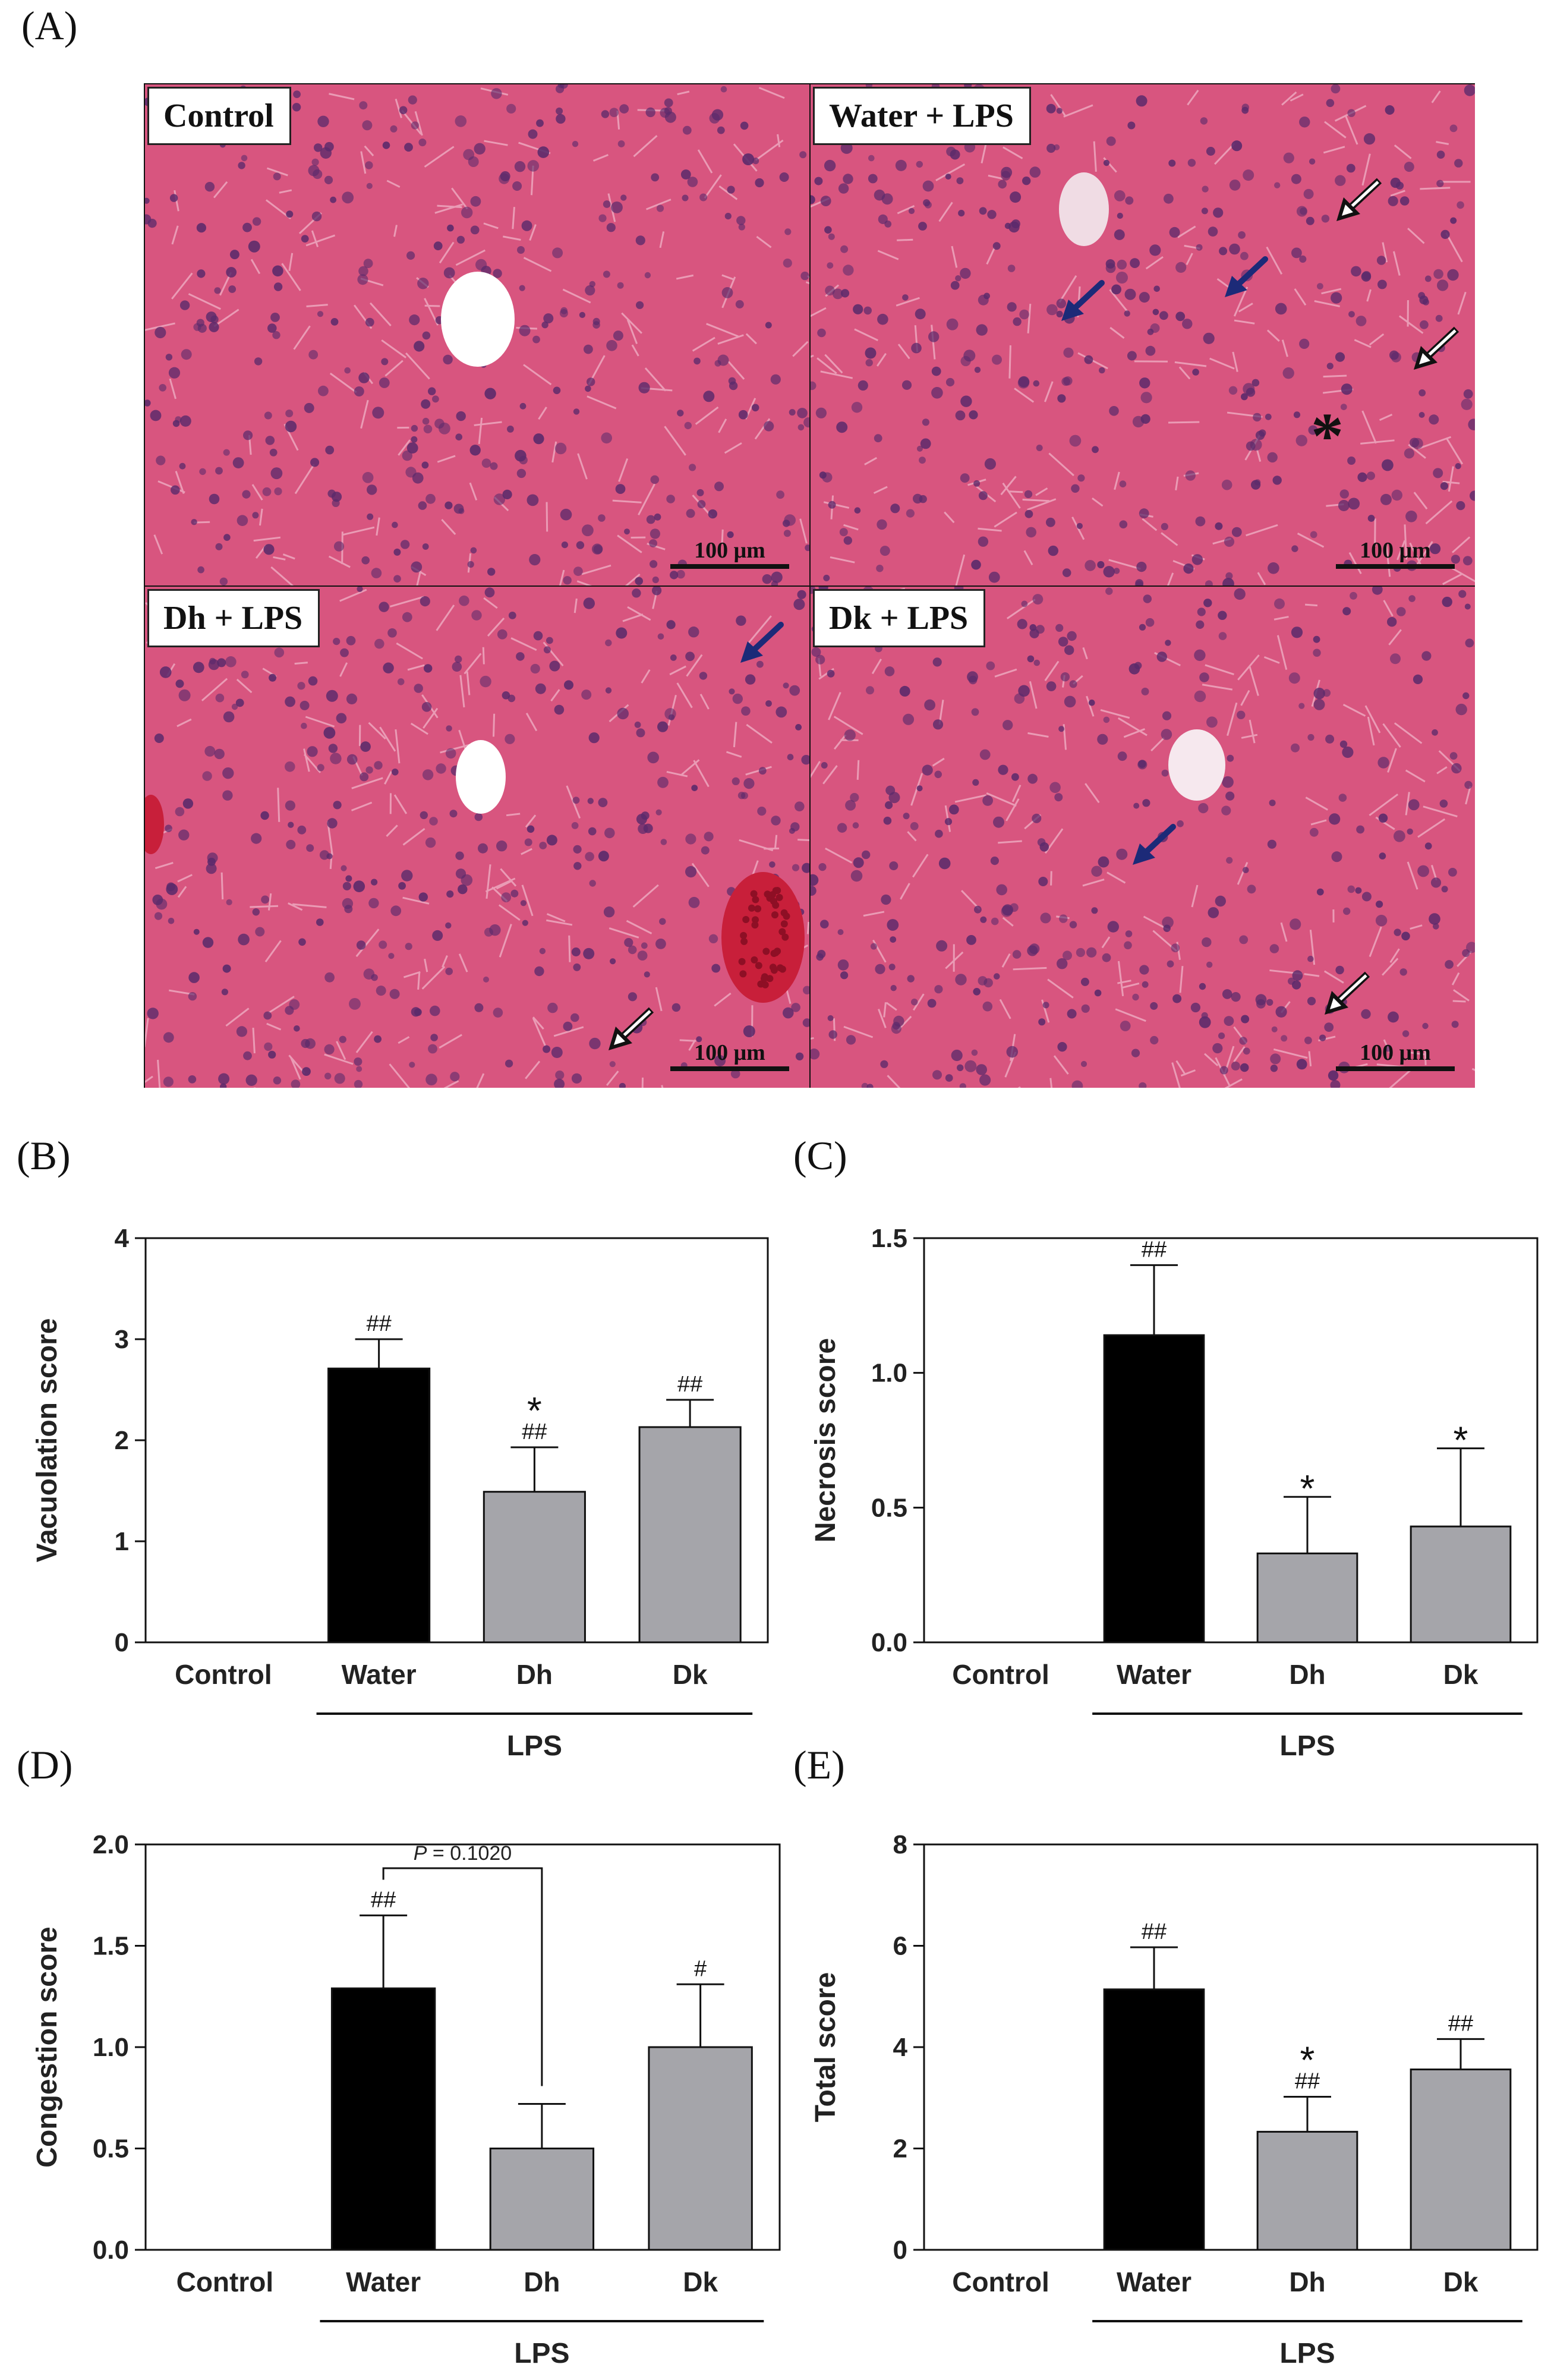 The image size is (1551, 2380). Describe the element at coordinates (756, 920) in the screenshot. I see `red-blood-cell` at that location.